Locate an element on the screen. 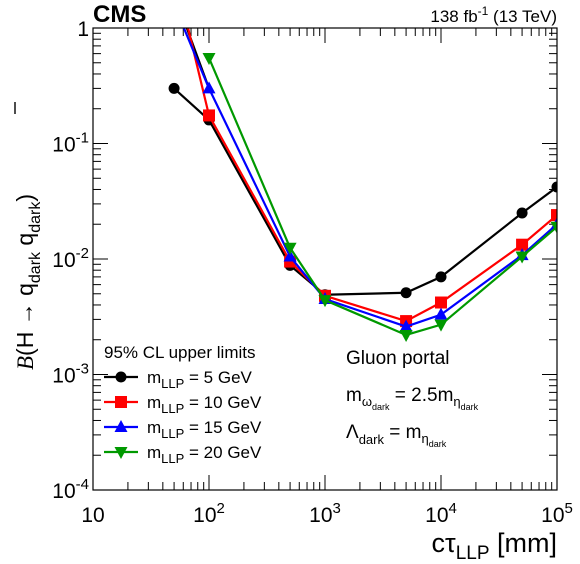 The height and width of the screenshot is (564, 580). legend-label: mLLP = 15 GeV is located at coordinates (204, 429).